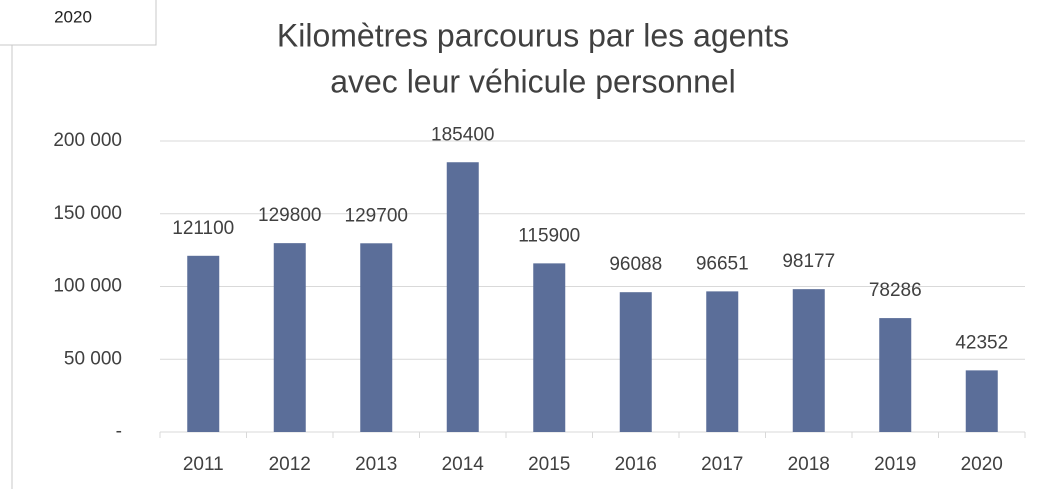 The width and height of the screenshot is (1037, 489). I want to click on x-tick-label: 2014, so click(463, 464).